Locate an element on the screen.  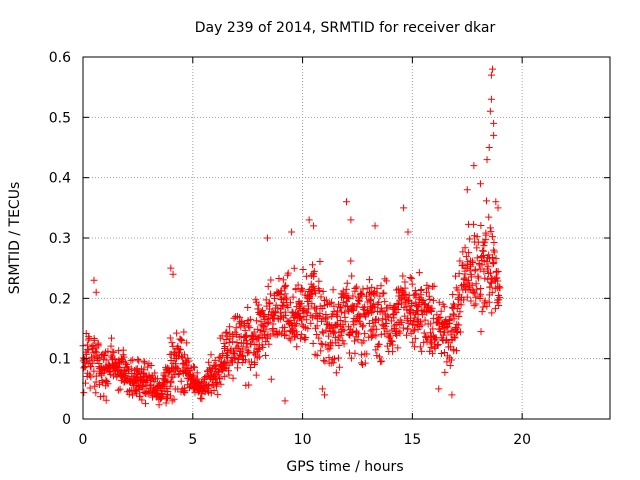
y-tick-label: 0.4 is located at coordinates (60, 179).